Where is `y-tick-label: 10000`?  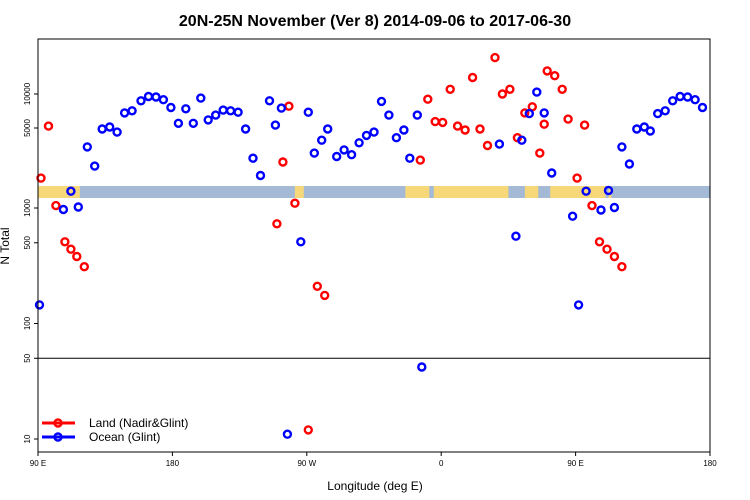 y-tick-label: 10000 is located at coordinates (27, 93).